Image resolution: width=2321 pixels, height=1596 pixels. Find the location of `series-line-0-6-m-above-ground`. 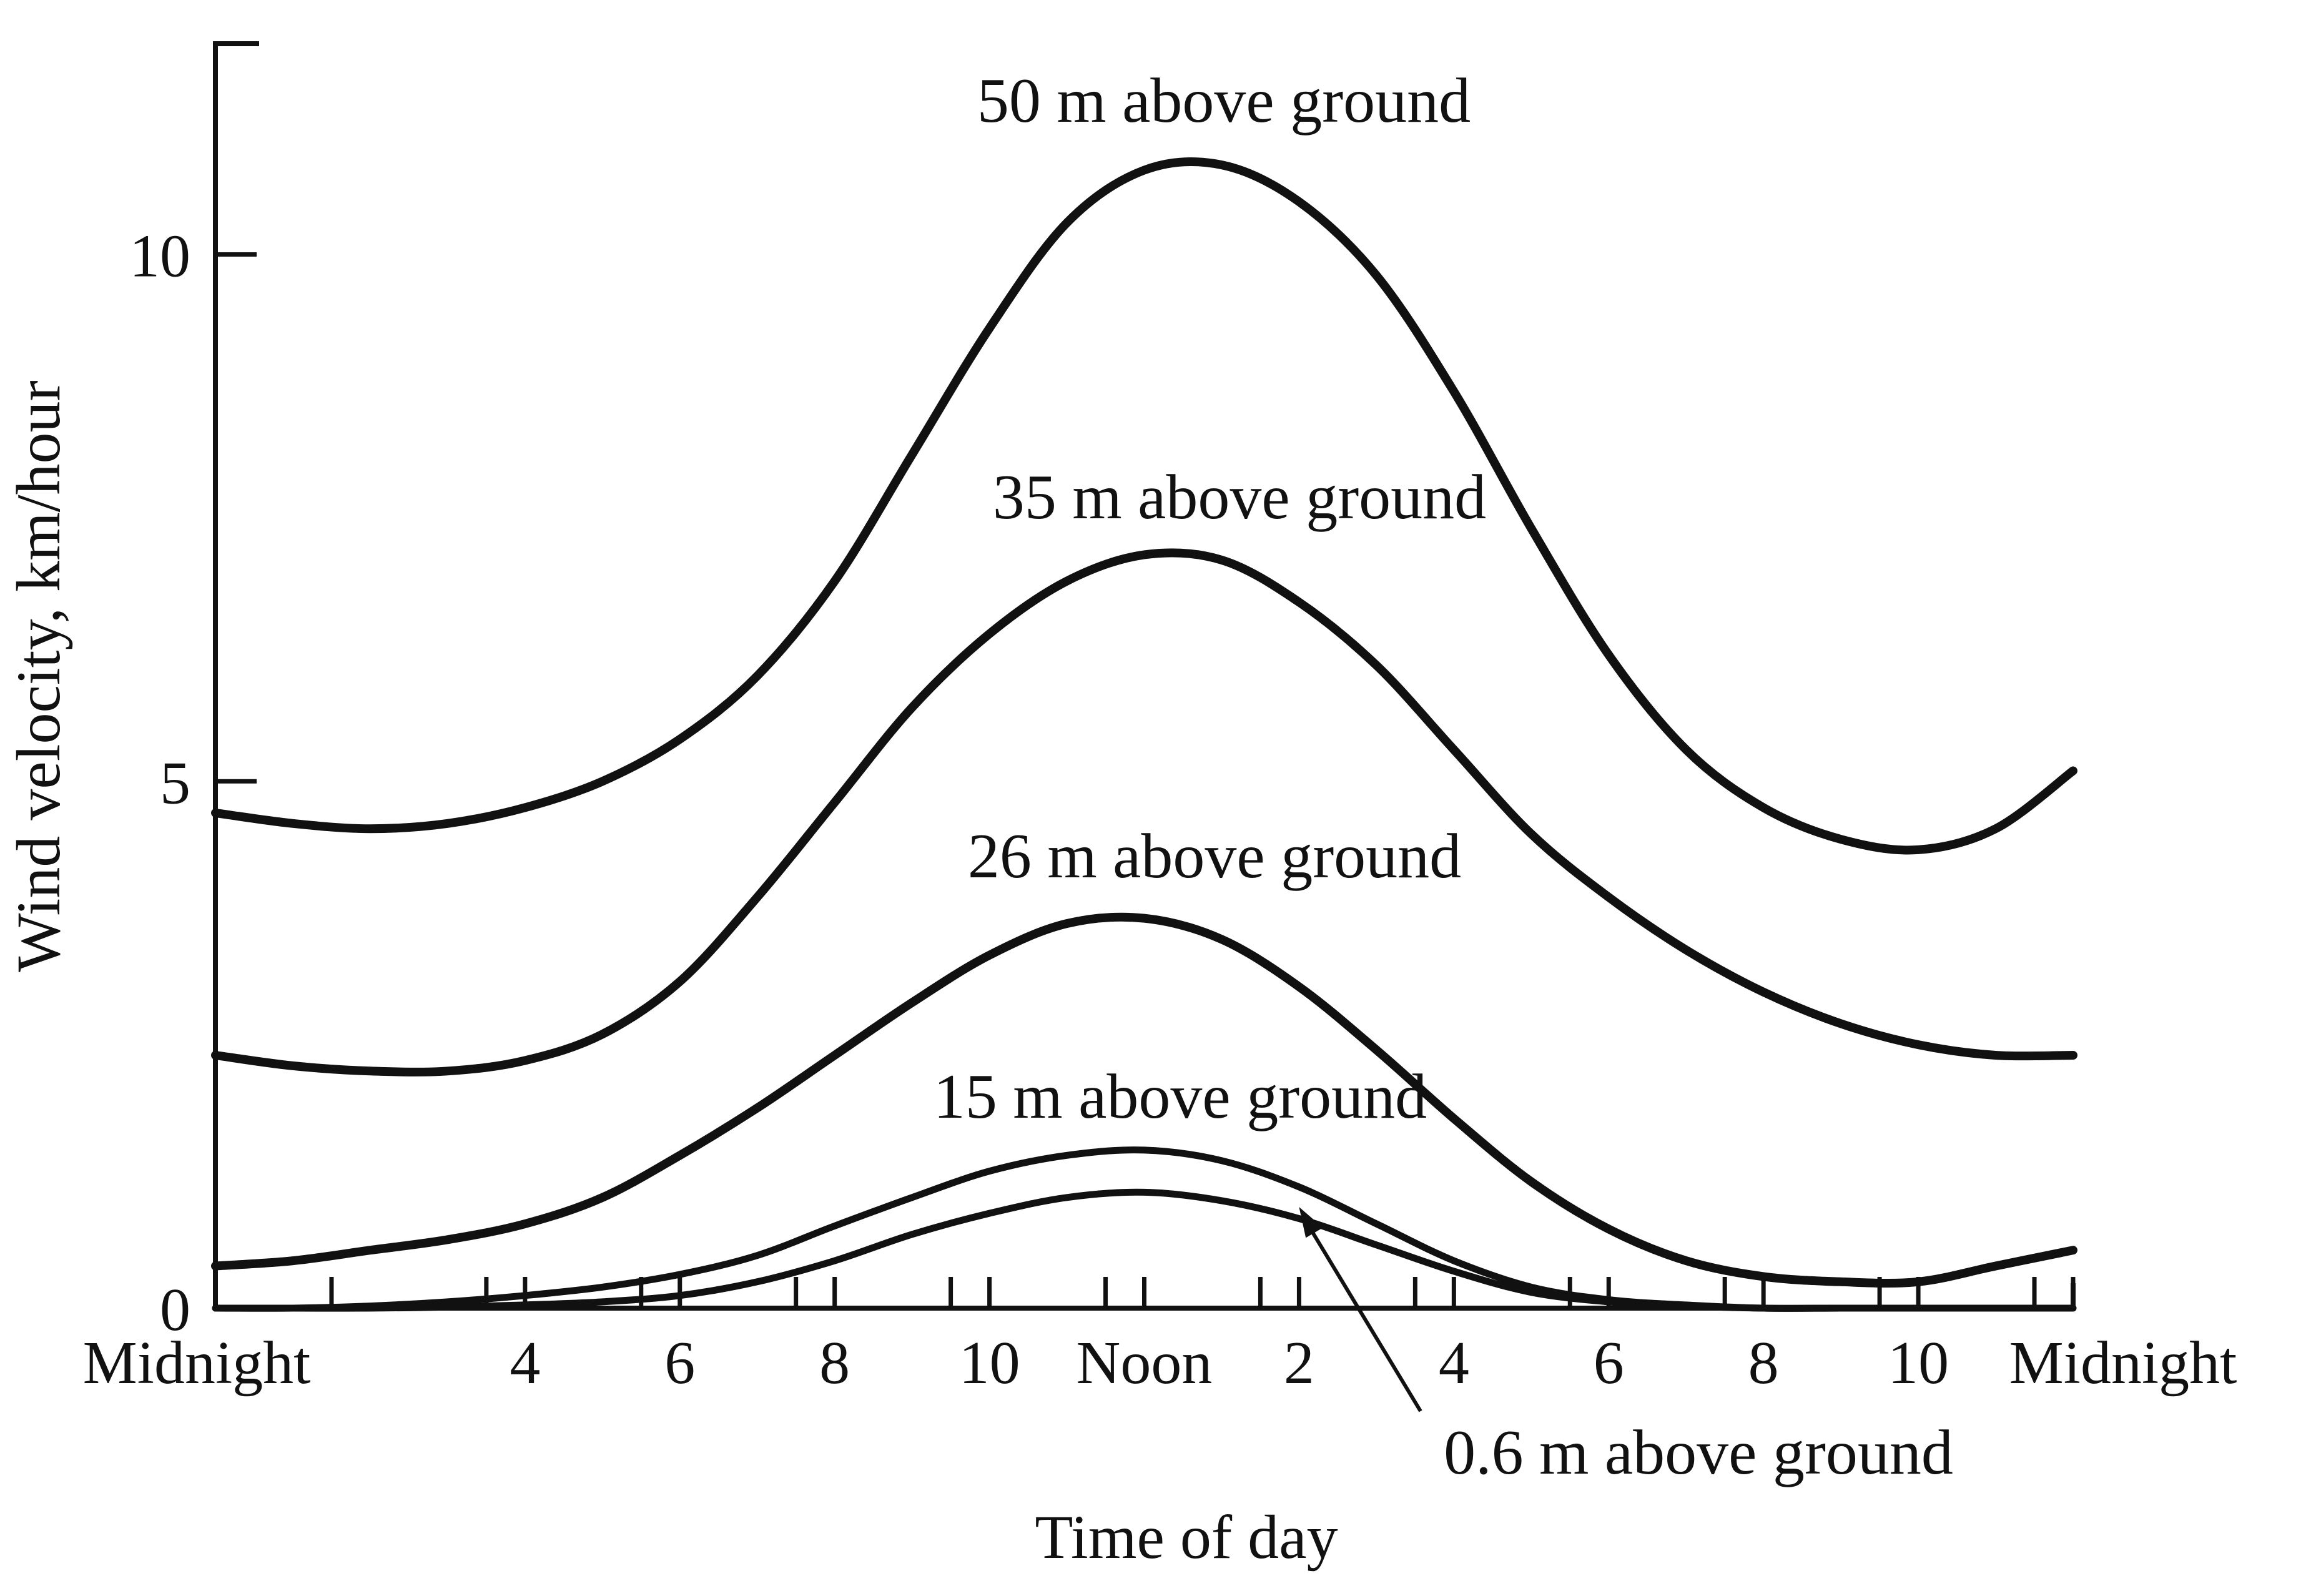

series-line-0-6-m-above-ground is located at coordinates (1144, 1250).